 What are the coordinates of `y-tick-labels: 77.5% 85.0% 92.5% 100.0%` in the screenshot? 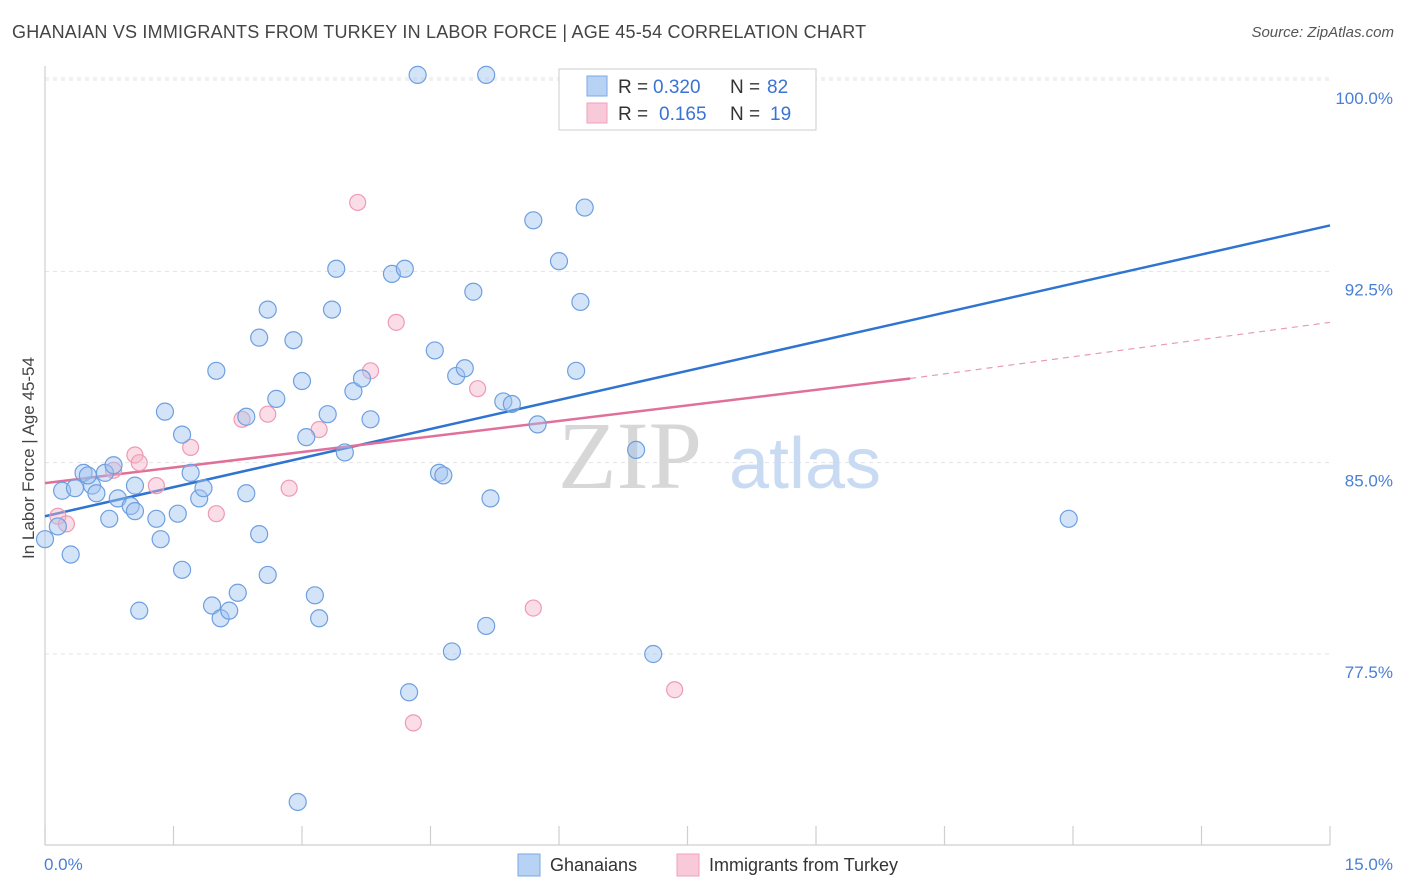 It's located at (1364, 385).